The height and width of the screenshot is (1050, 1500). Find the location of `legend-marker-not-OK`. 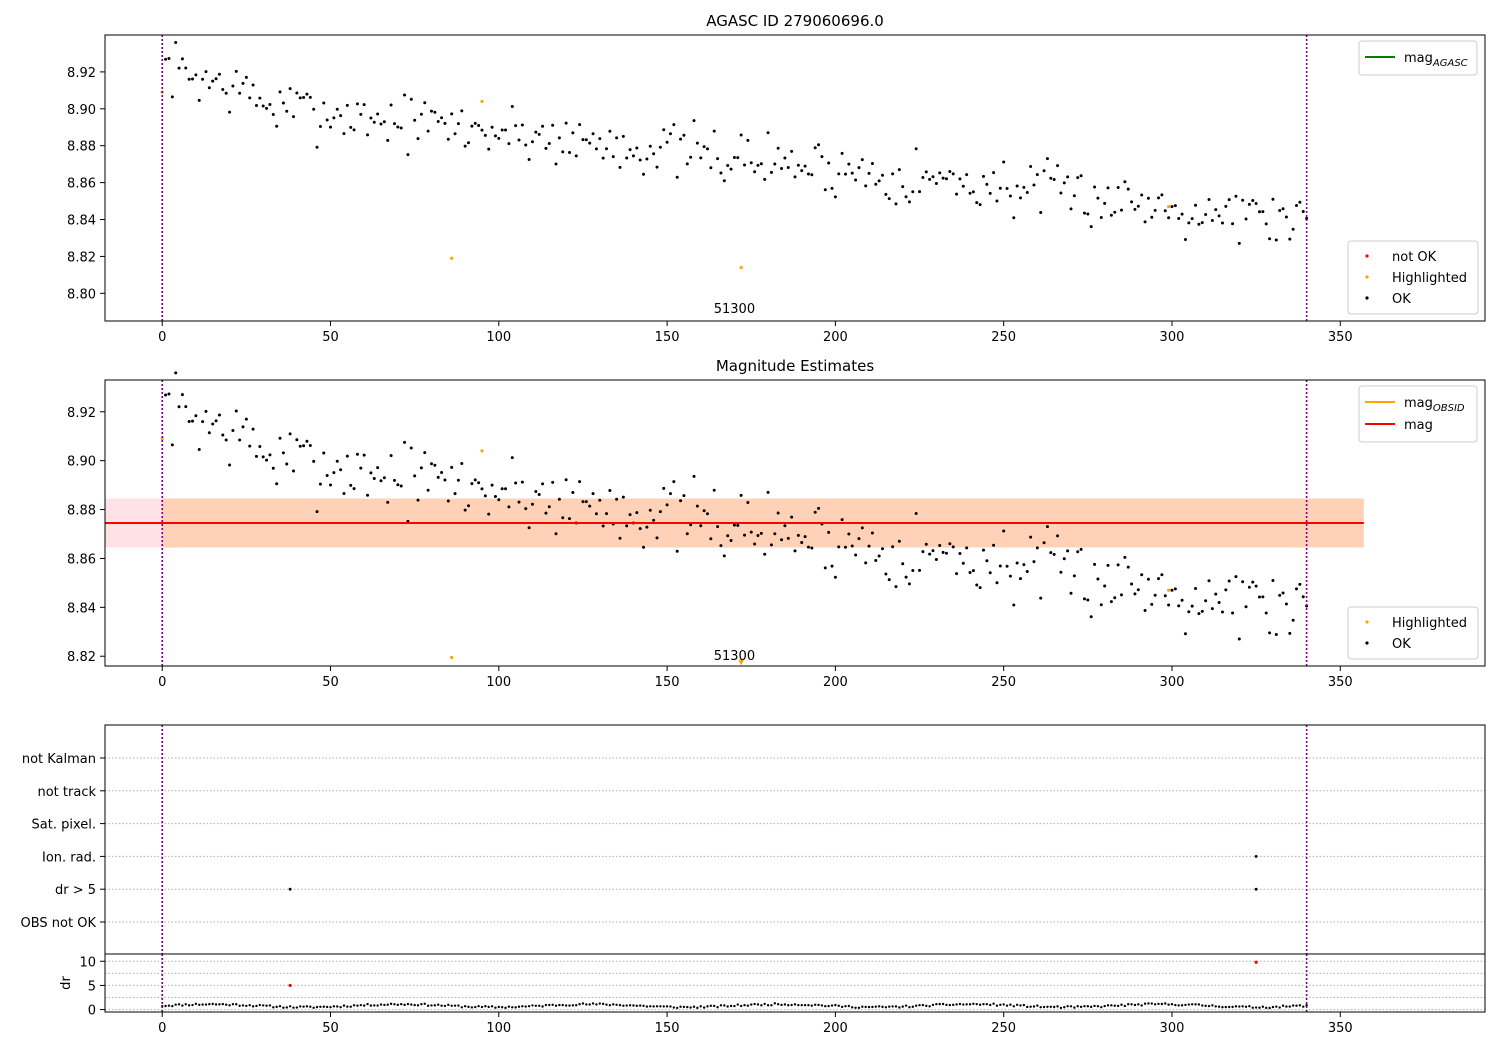

legend-marker-not-OK is located at coordinates (1367, 256).